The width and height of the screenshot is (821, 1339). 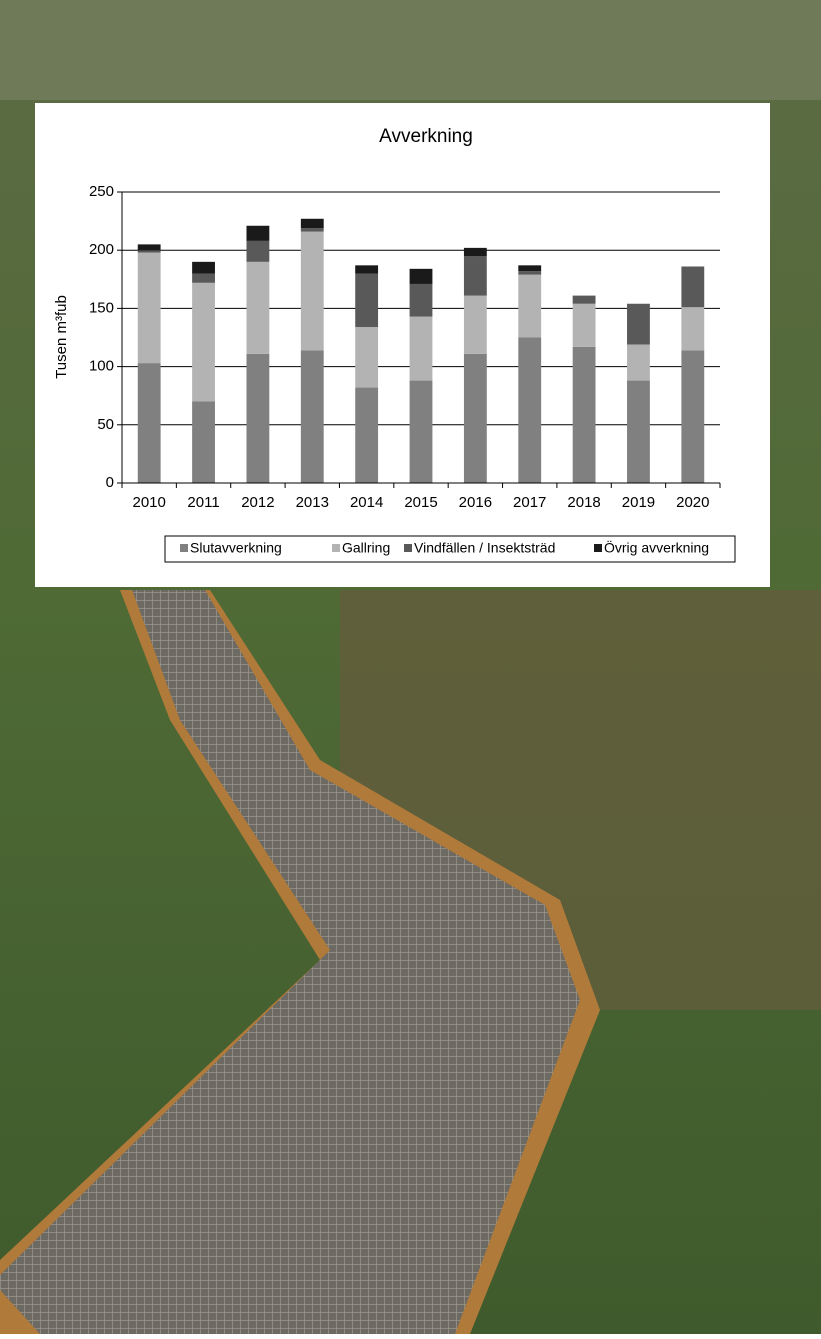 I want to click on legend-box, so click(x=450, y=549).